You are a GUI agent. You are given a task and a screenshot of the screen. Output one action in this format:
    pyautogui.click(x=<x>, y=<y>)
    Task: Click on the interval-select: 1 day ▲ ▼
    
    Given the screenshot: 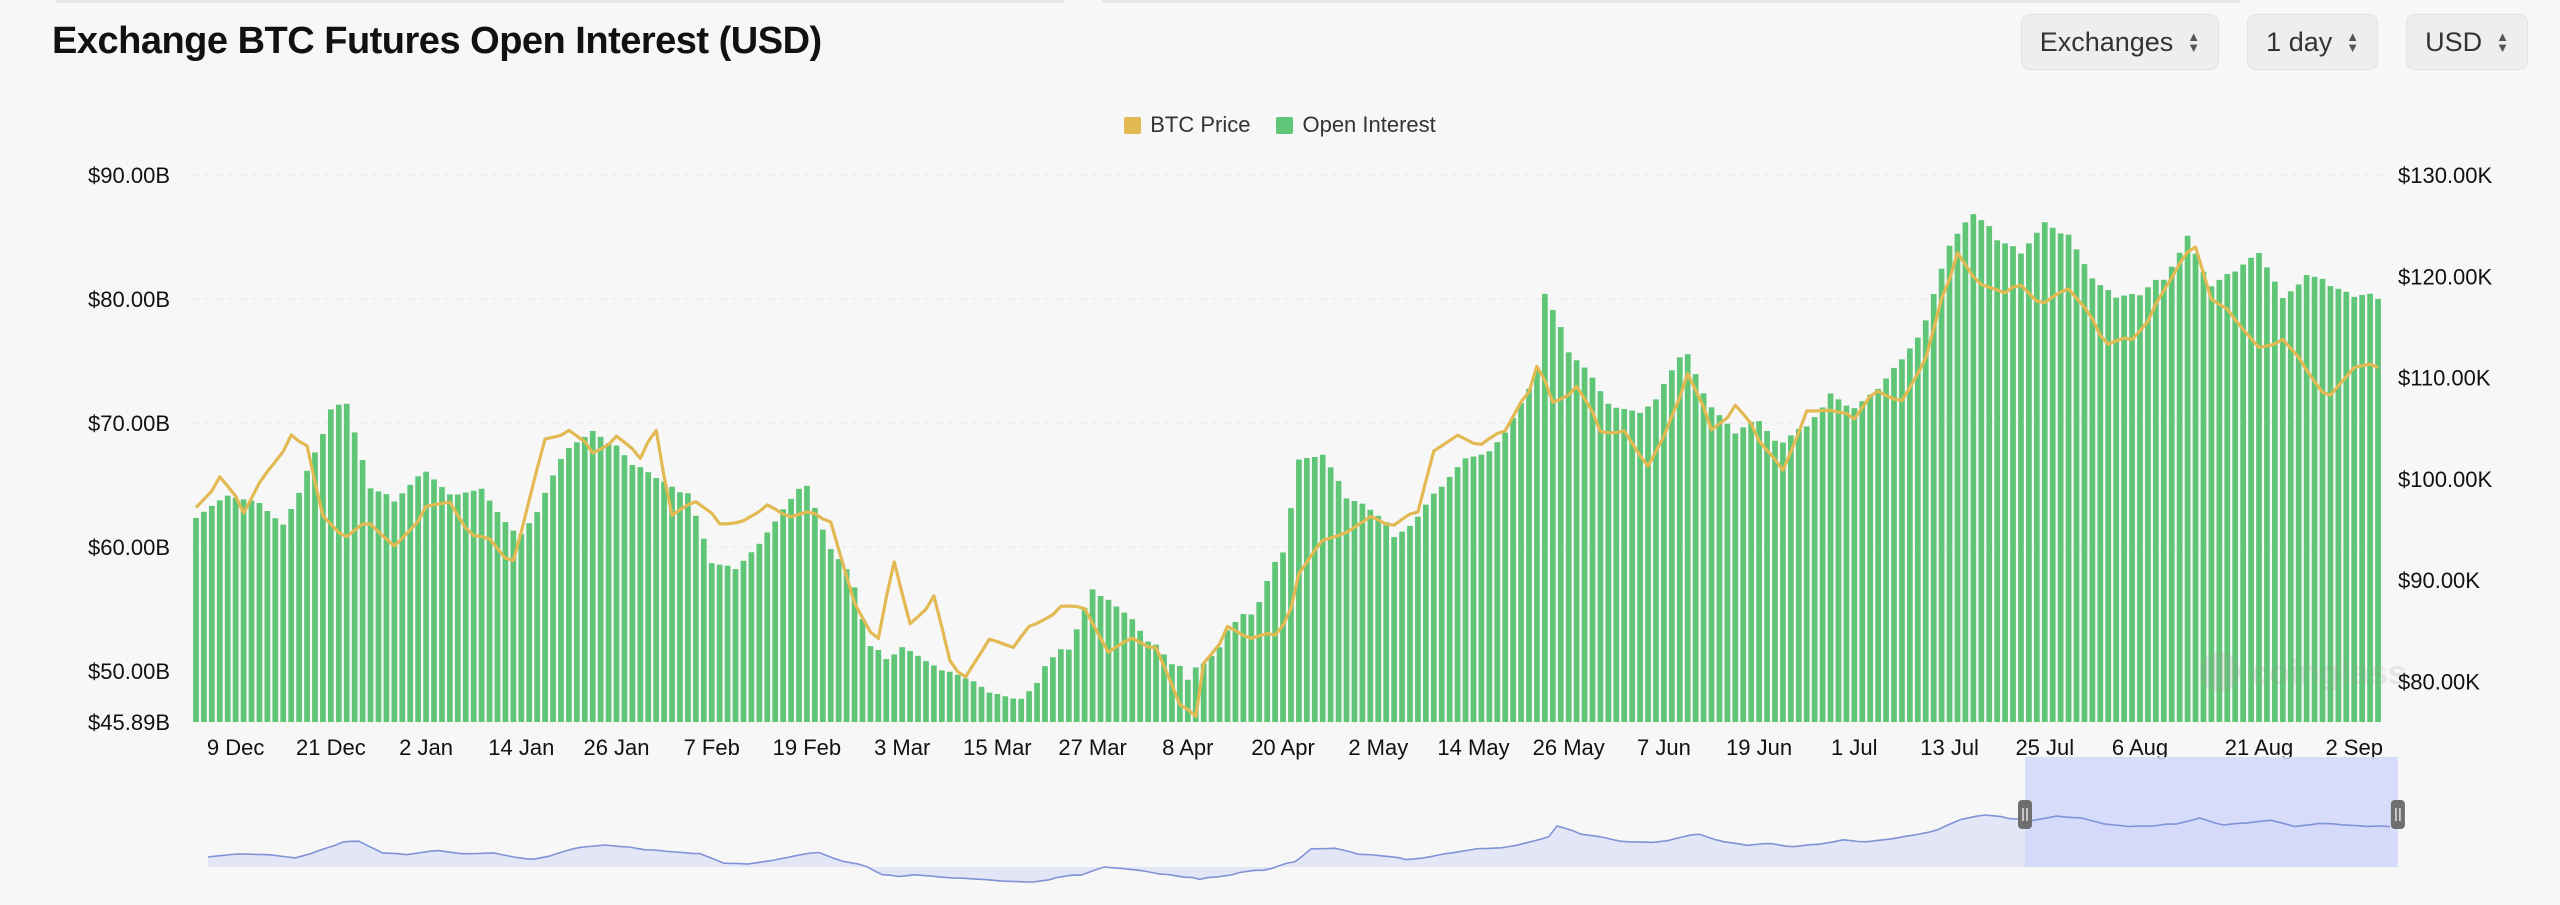 What is the action you would take?
    pyautogui.click(x=2313, y=42)
    